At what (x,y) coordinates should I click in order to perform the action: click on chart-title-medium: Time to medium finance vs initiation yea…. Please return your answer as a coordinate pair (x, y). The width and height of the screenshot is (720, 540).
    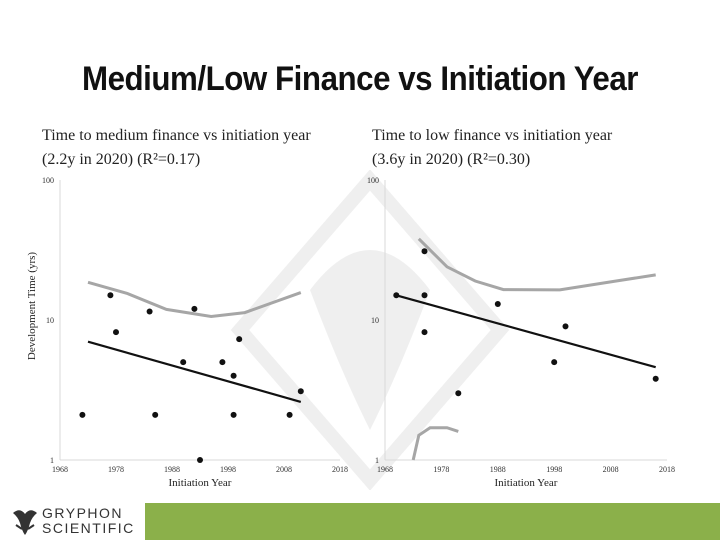
    Looking at the image, I should click on (176, 148).